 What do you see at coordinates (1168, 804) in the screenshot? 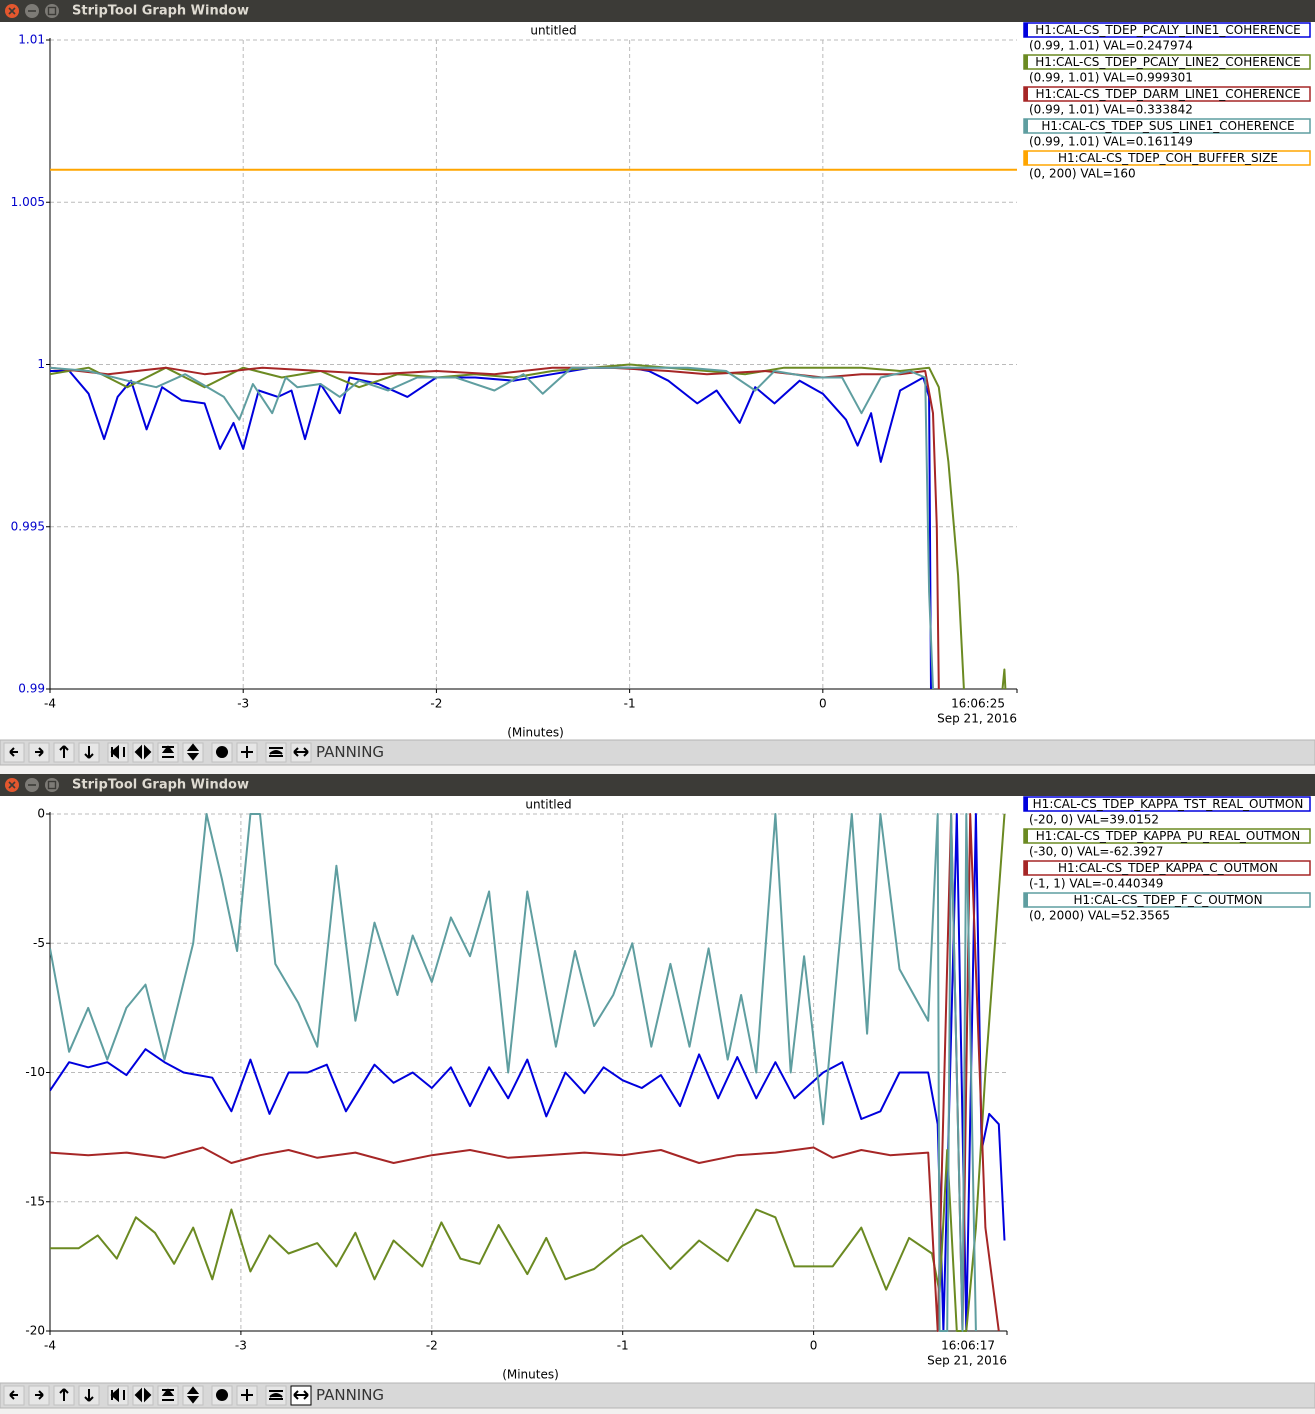
I see `legend-name: H1:CAL-CS_TDEP_KAPPA_TST_REAL_OUTMON` at bounding box center [1168, 804].